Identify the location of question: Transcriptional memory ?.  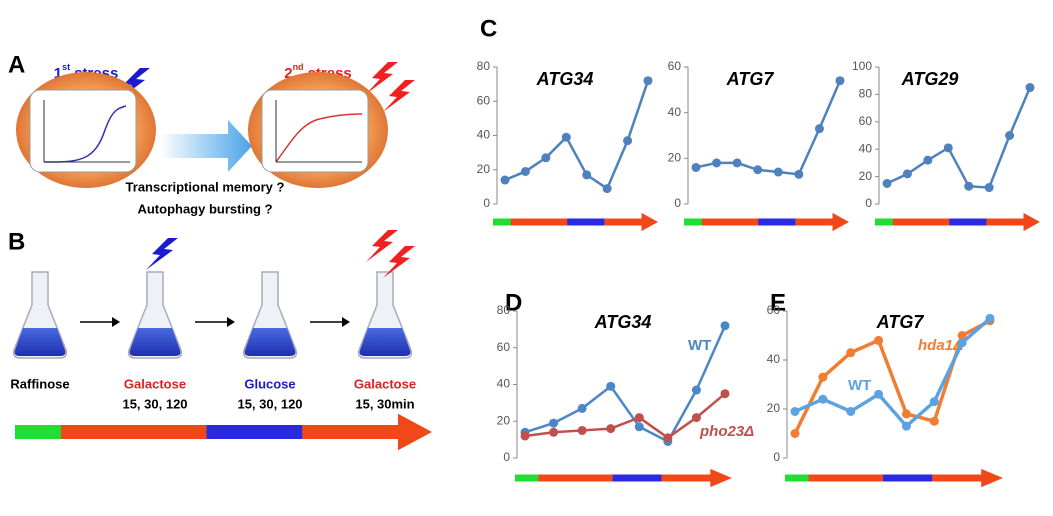
(205, 186).